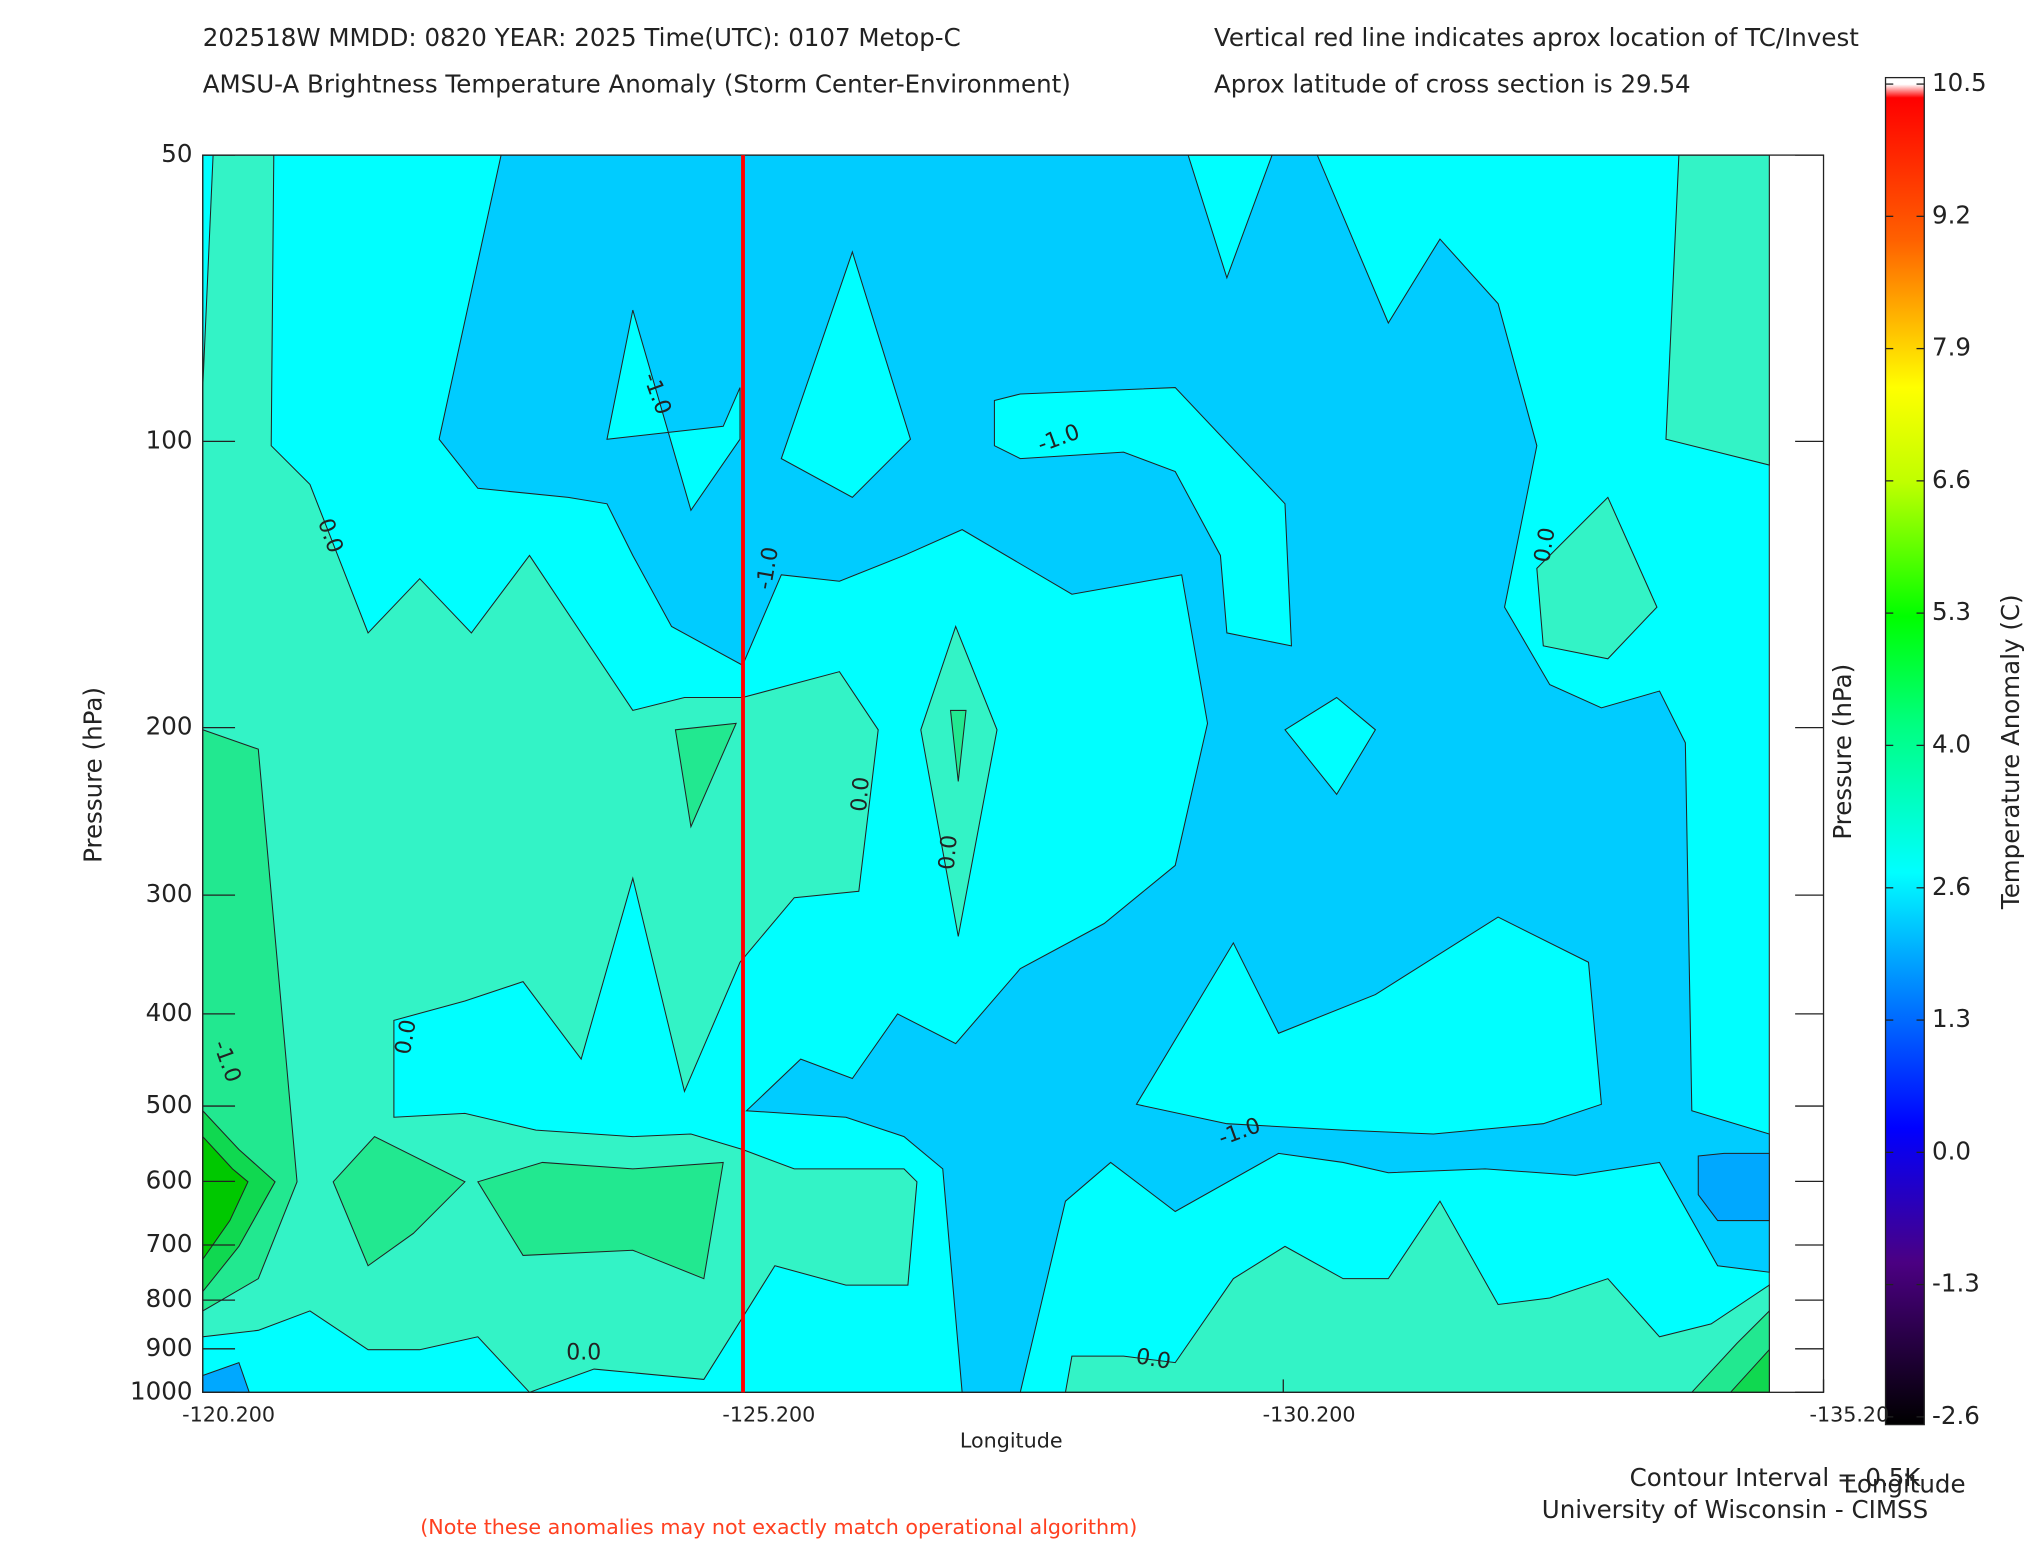 Image resolution: width=2025 pixels, height=1550 pixels. Describe the element at coordinates (1951, 611) in the screenshot. I see `colorbar-tick-label: 5.3` at that location.